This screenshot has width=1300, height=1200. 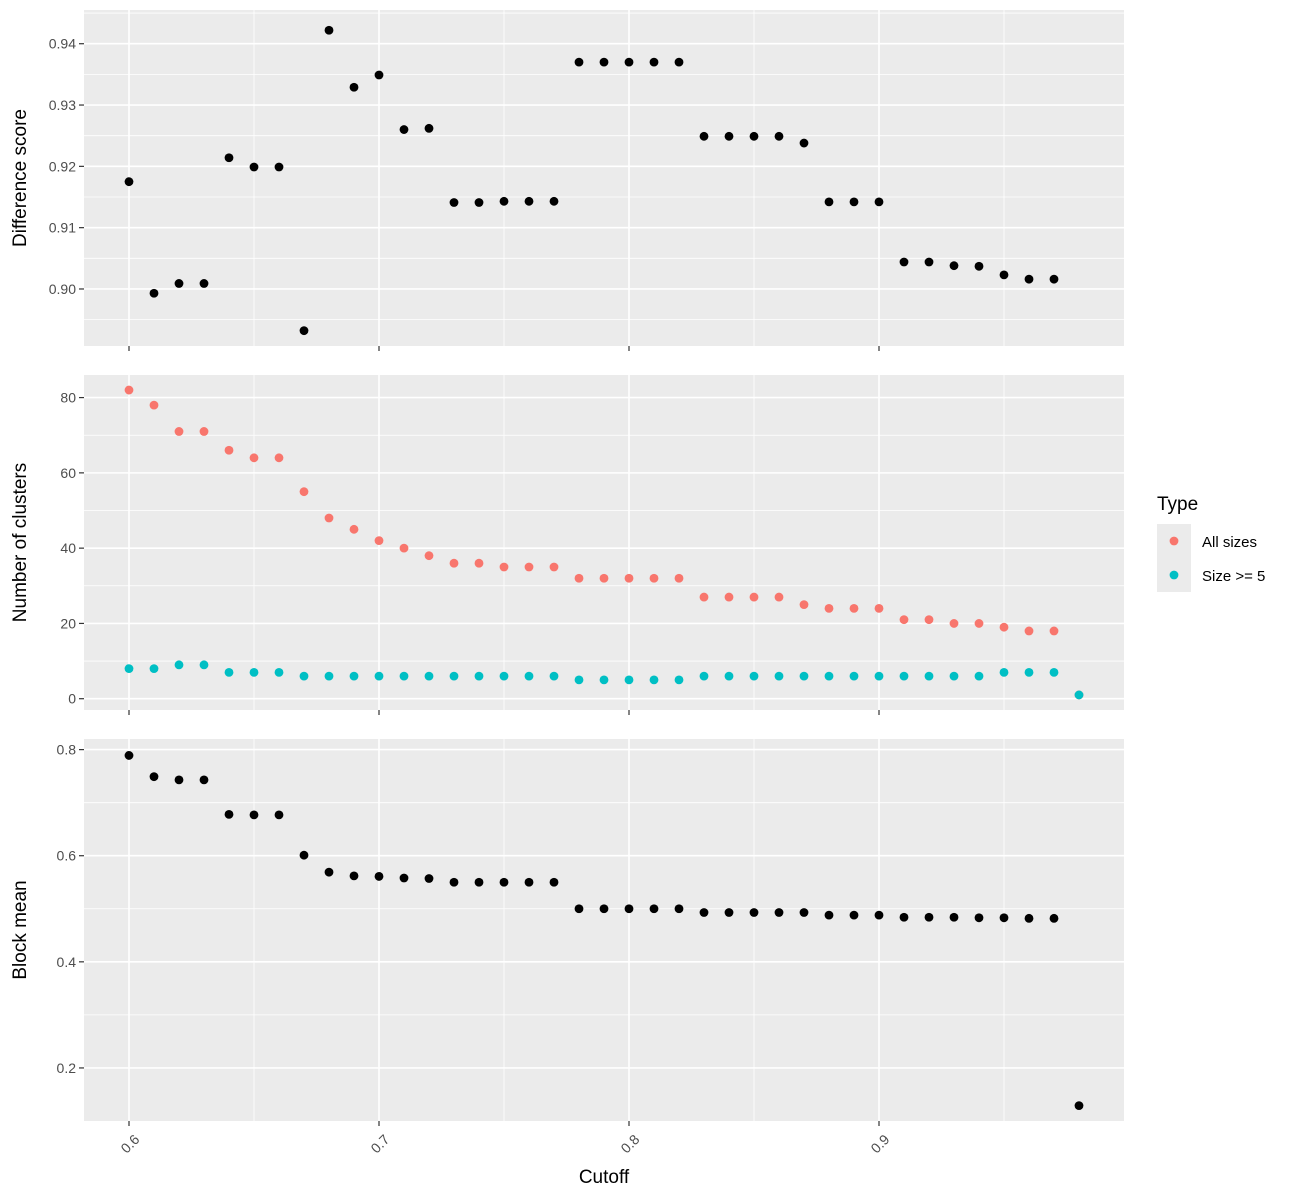 I want to click on legend-label: All sizes, so click(x=1229, y=542).